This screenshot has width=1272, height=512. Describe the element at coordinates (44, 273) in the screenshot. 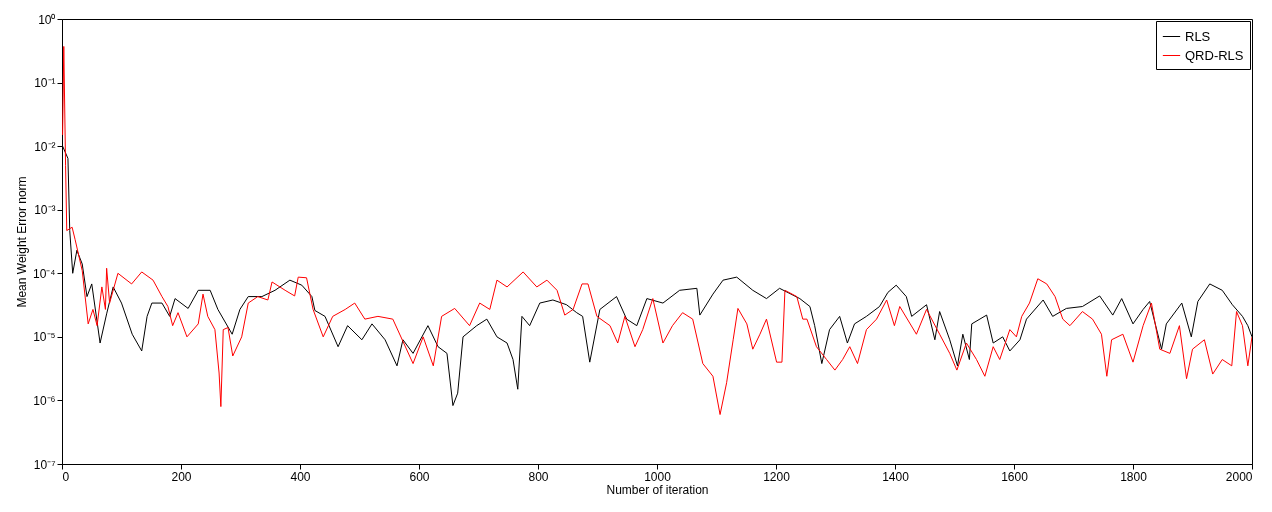

I see `y-tick-label: 10⁻⁴` at that location.